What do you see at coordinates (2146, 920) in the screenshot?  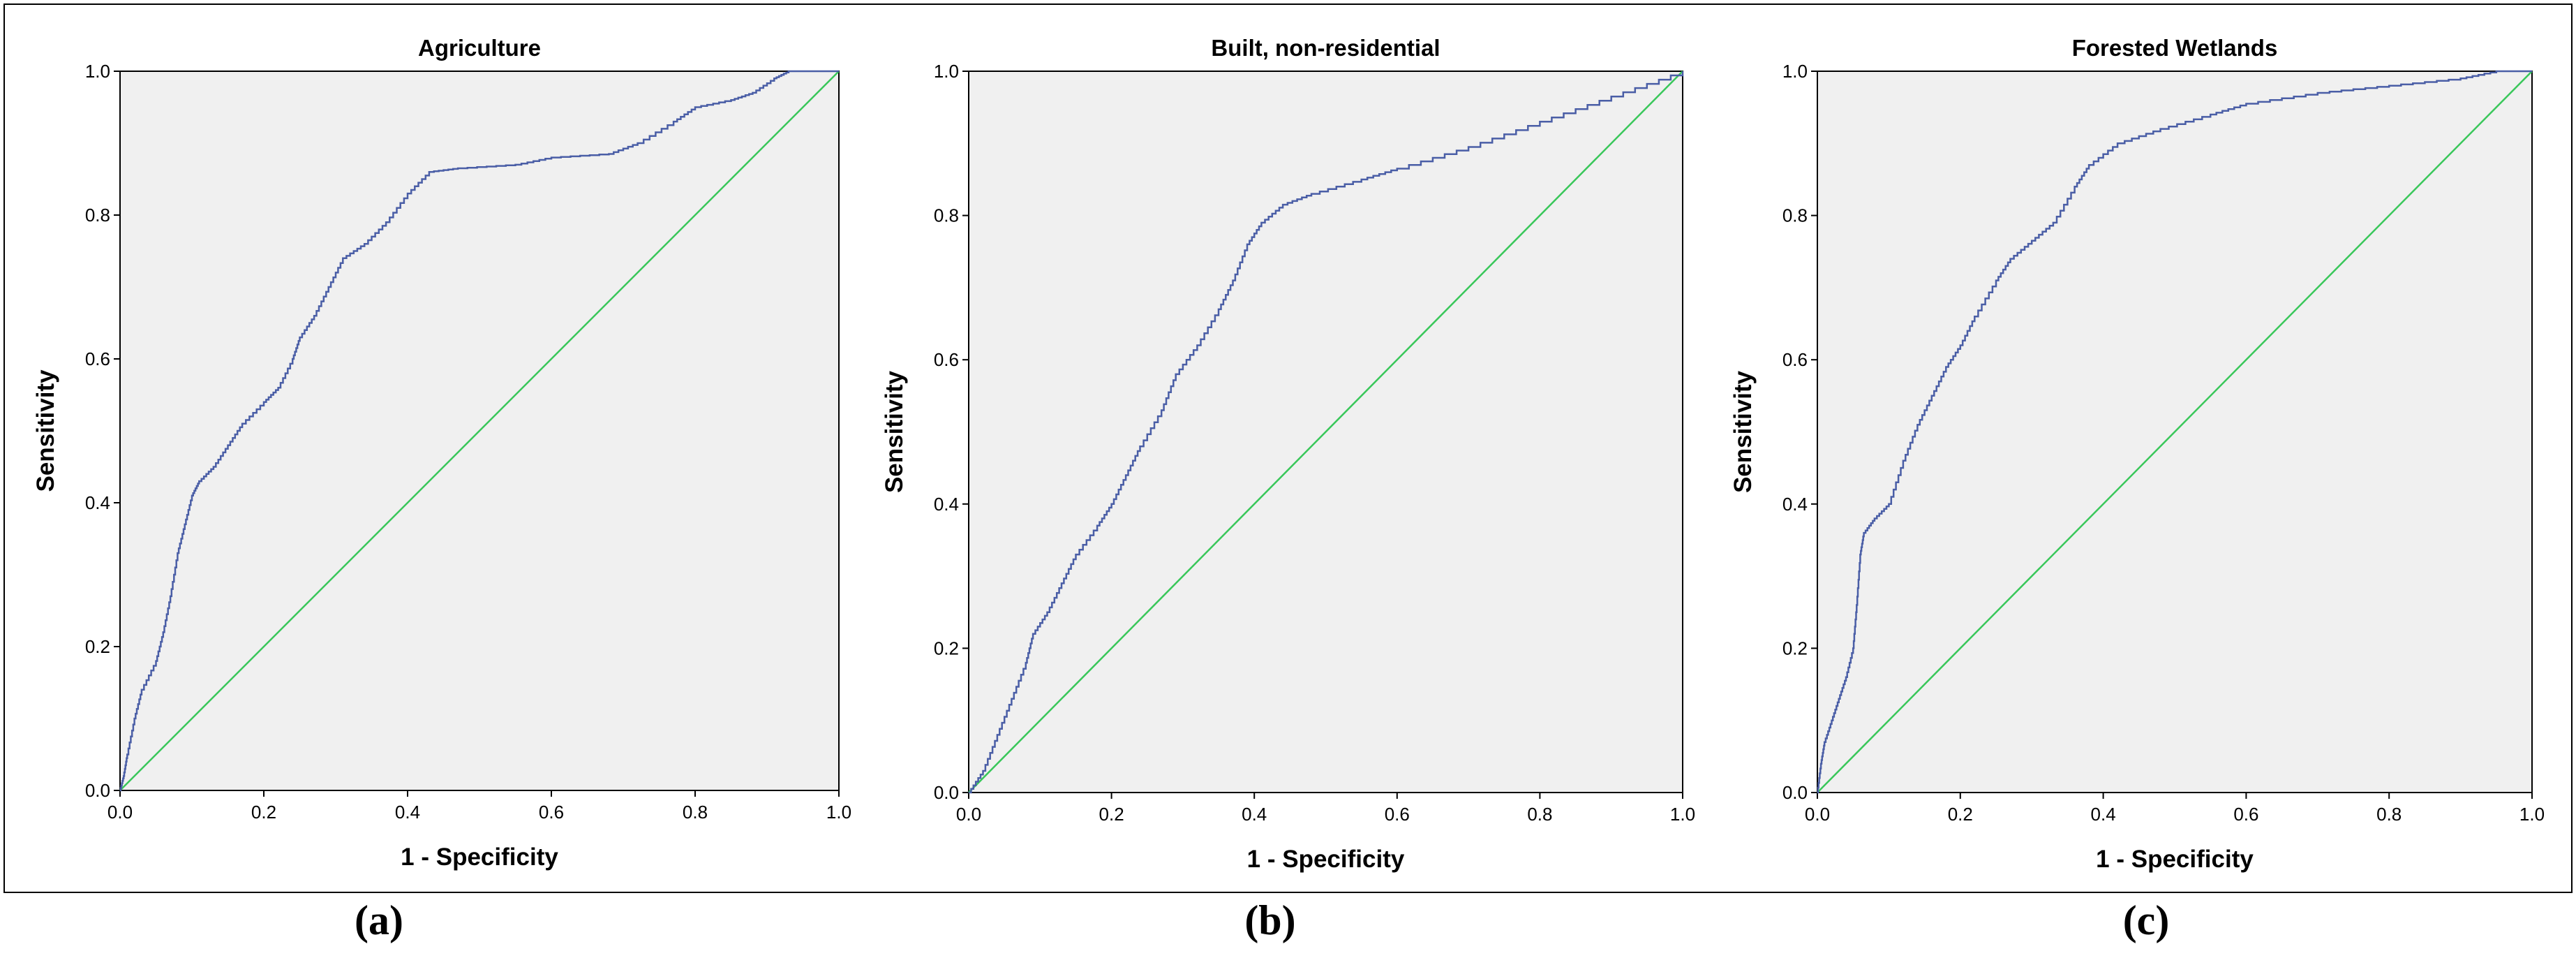 I see `caption-c: (c)` at bounding box center [2146, 920].